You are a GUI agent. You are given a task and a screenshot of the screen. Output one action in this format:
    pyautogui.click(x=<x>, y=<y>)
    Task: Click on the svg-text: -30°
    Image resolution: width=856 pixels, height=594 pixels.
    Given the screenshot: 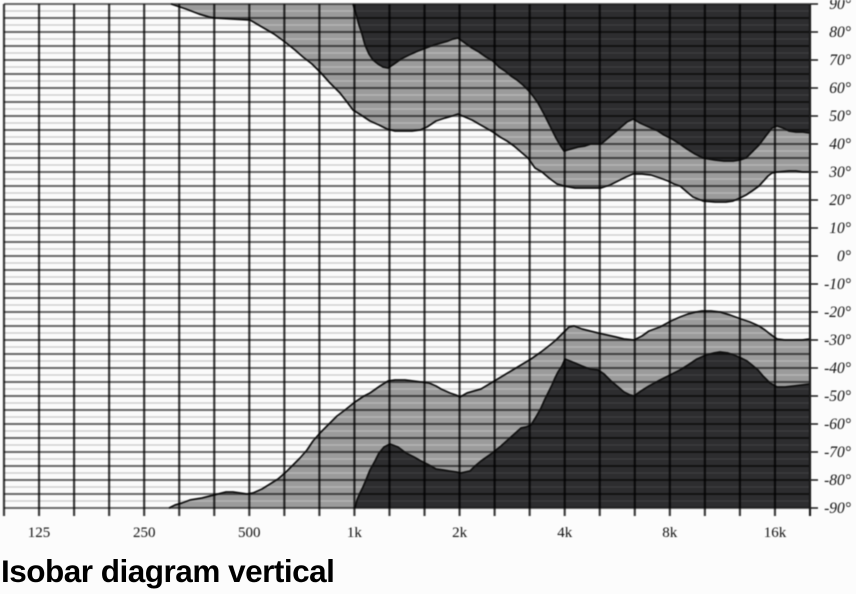 What is the action you would take?
    pyautogui.click(x=837, y=340)
    